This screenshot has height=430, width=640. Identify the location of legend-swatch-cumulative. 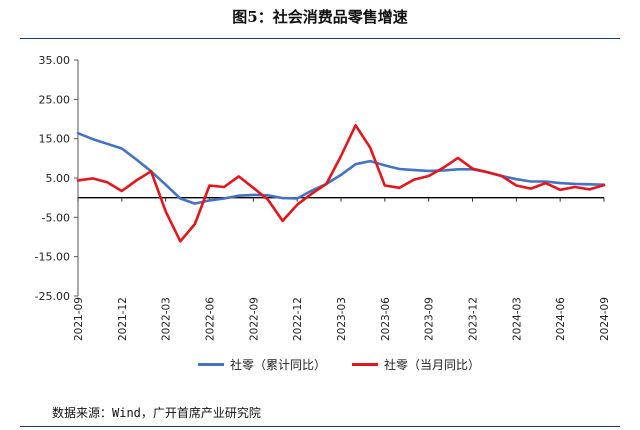
(211, 364).